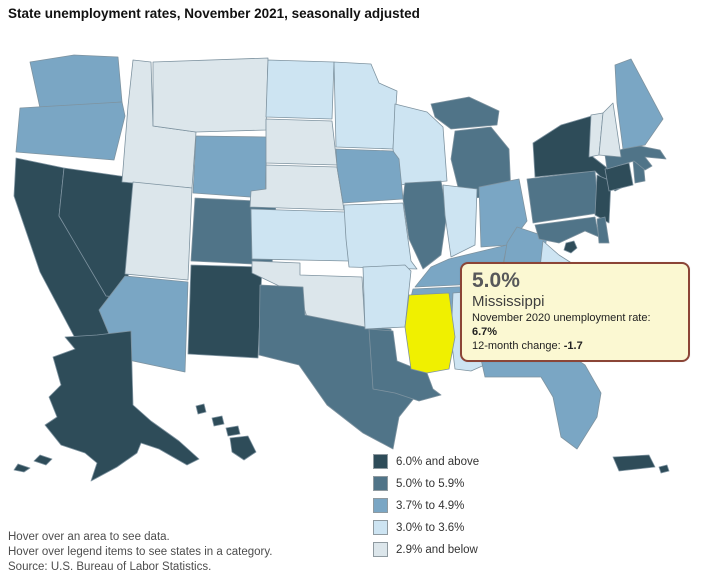  Describe the element at coordinates (426, 483) in the screenshot. I see `legend-item-5-to-5-9: 5.0% to 5.9%` at that location.